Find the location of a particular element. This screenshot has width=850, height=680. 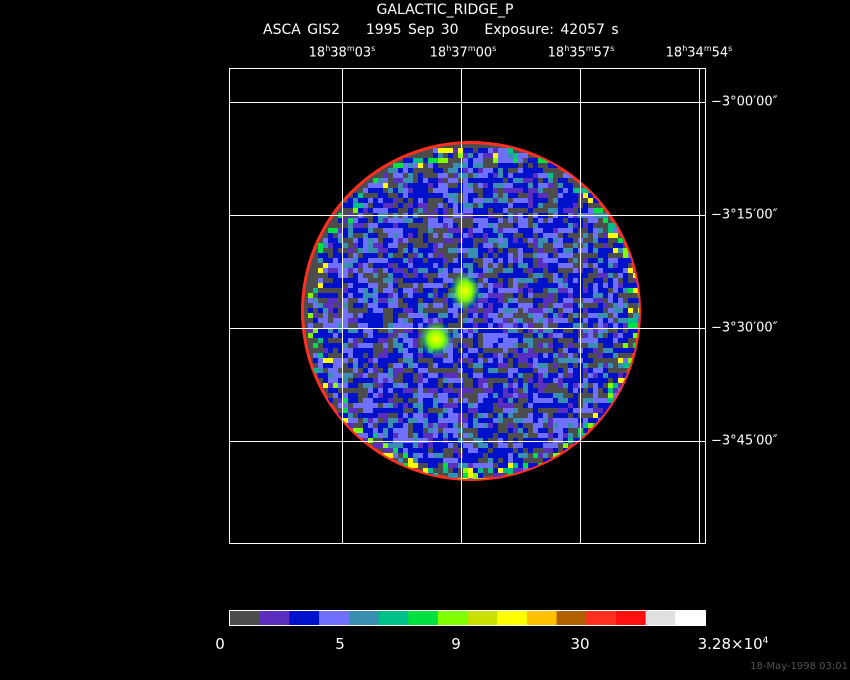

colorbar-label: 30 is located at coordinates (580, 644).